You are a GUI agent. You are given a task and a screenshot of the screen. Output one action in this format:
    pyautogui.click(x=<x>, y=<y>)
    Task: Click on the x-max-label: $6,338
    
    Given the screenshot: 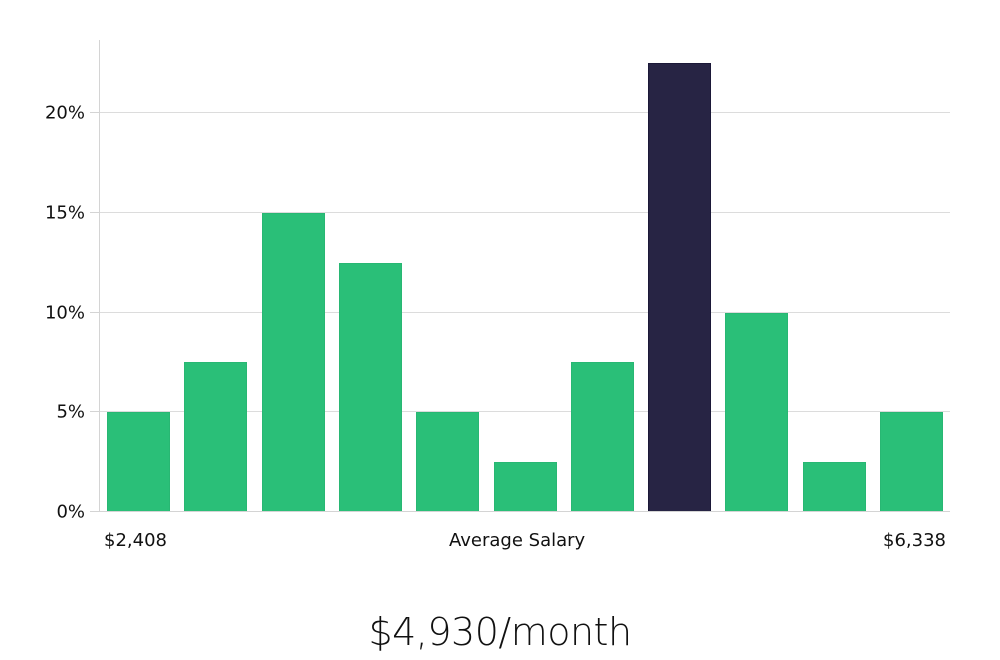 What is the action you would take?
    pyautogui.click(x=914, y=540)
    